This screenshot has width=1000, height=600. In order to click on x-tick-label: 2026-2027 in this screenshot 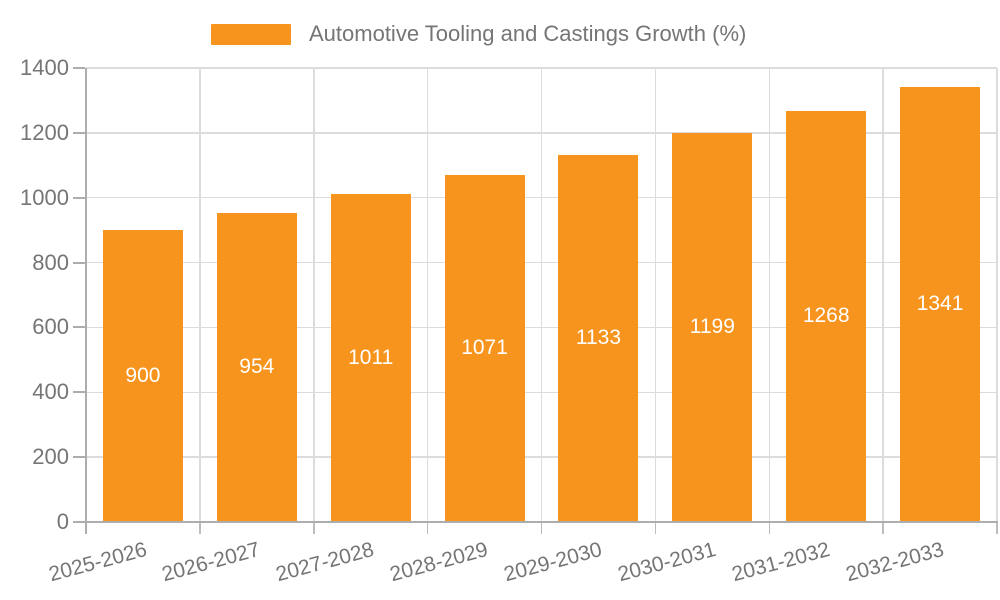, I will do `click(211, 562)`.